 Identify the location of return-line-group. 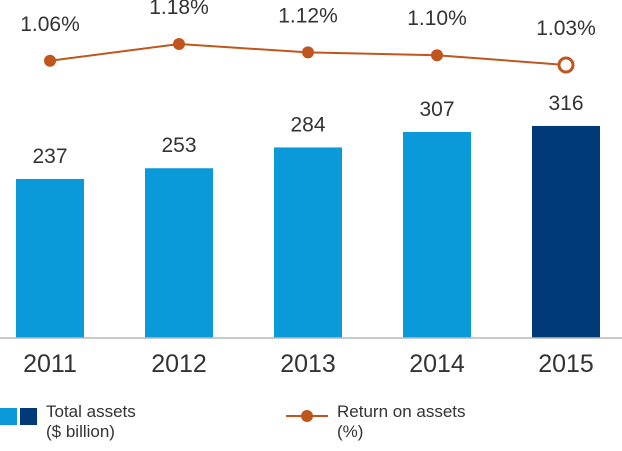
(309, 56).